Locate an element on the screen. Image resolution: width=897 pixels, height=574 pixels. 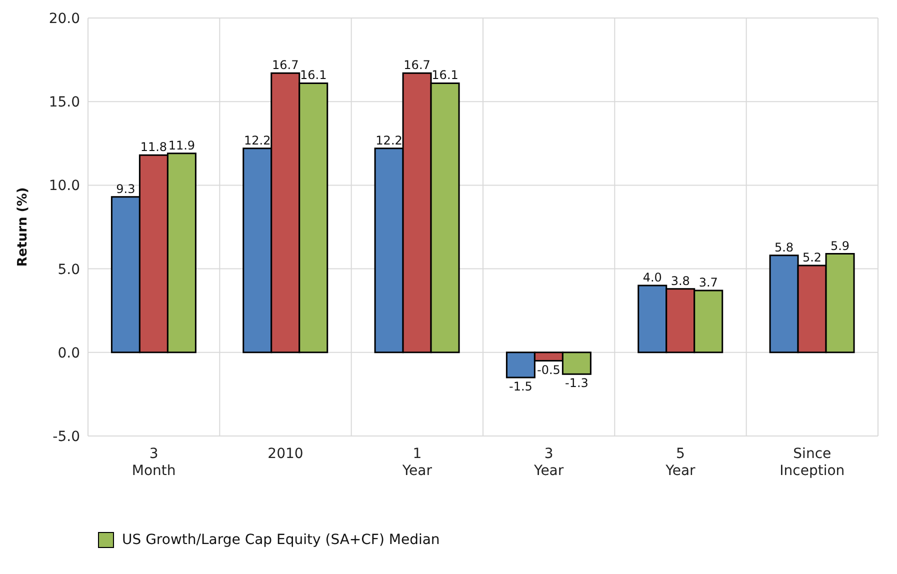
x-tick-label: Since Inception is located at coordinates (812, 462).